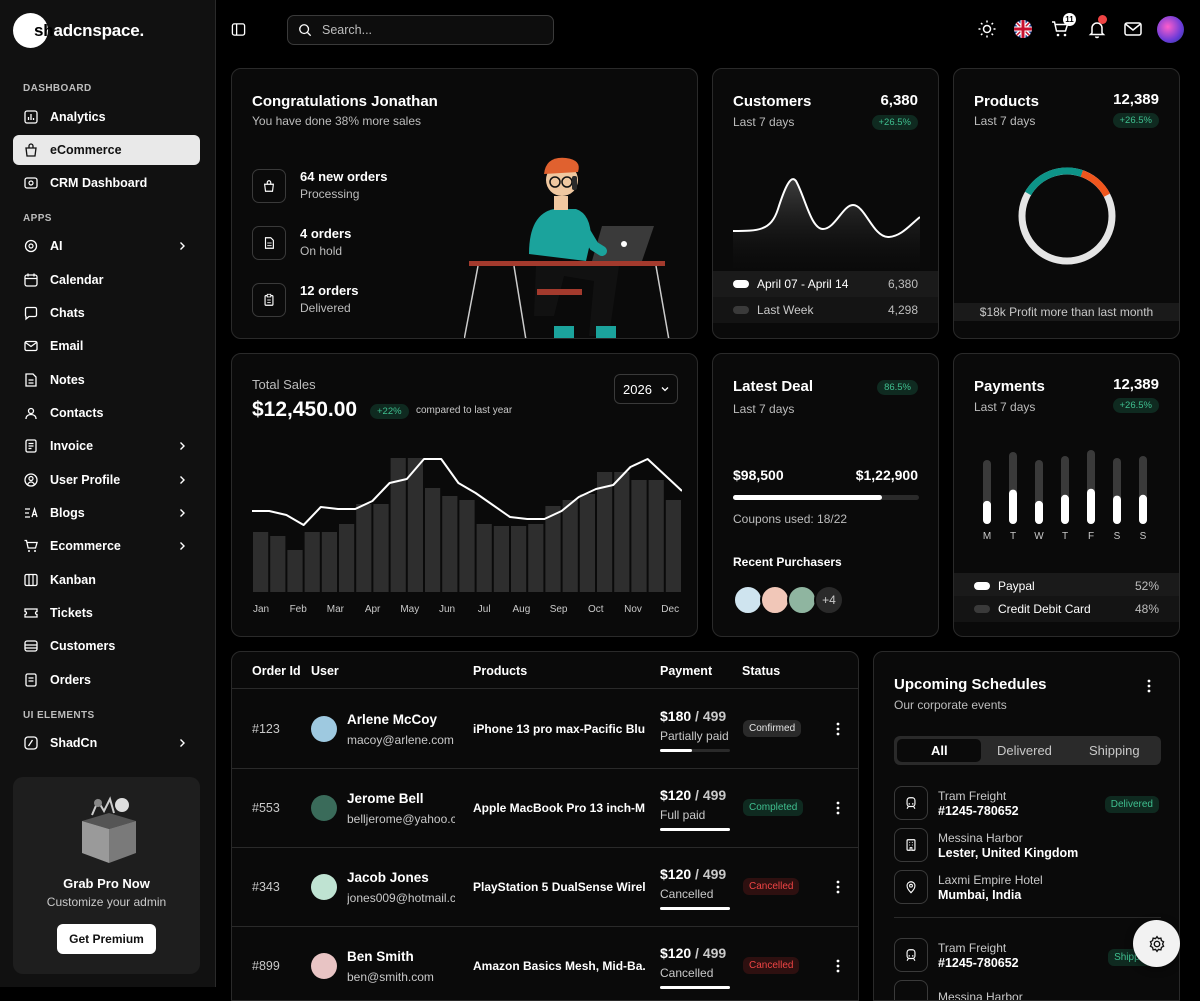 This screenshot has height=1001, width=1200. I want to click on schedule-item: Laxmi Empire Hotel Mumbai, India, so click(968, 887).